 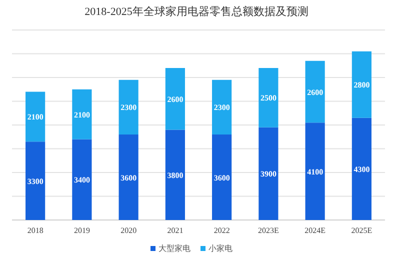 What do you see at coordinates (268, 230) in the screenshot?
I see `x-tick-label: 2023E` at bounding box center [268, 230].